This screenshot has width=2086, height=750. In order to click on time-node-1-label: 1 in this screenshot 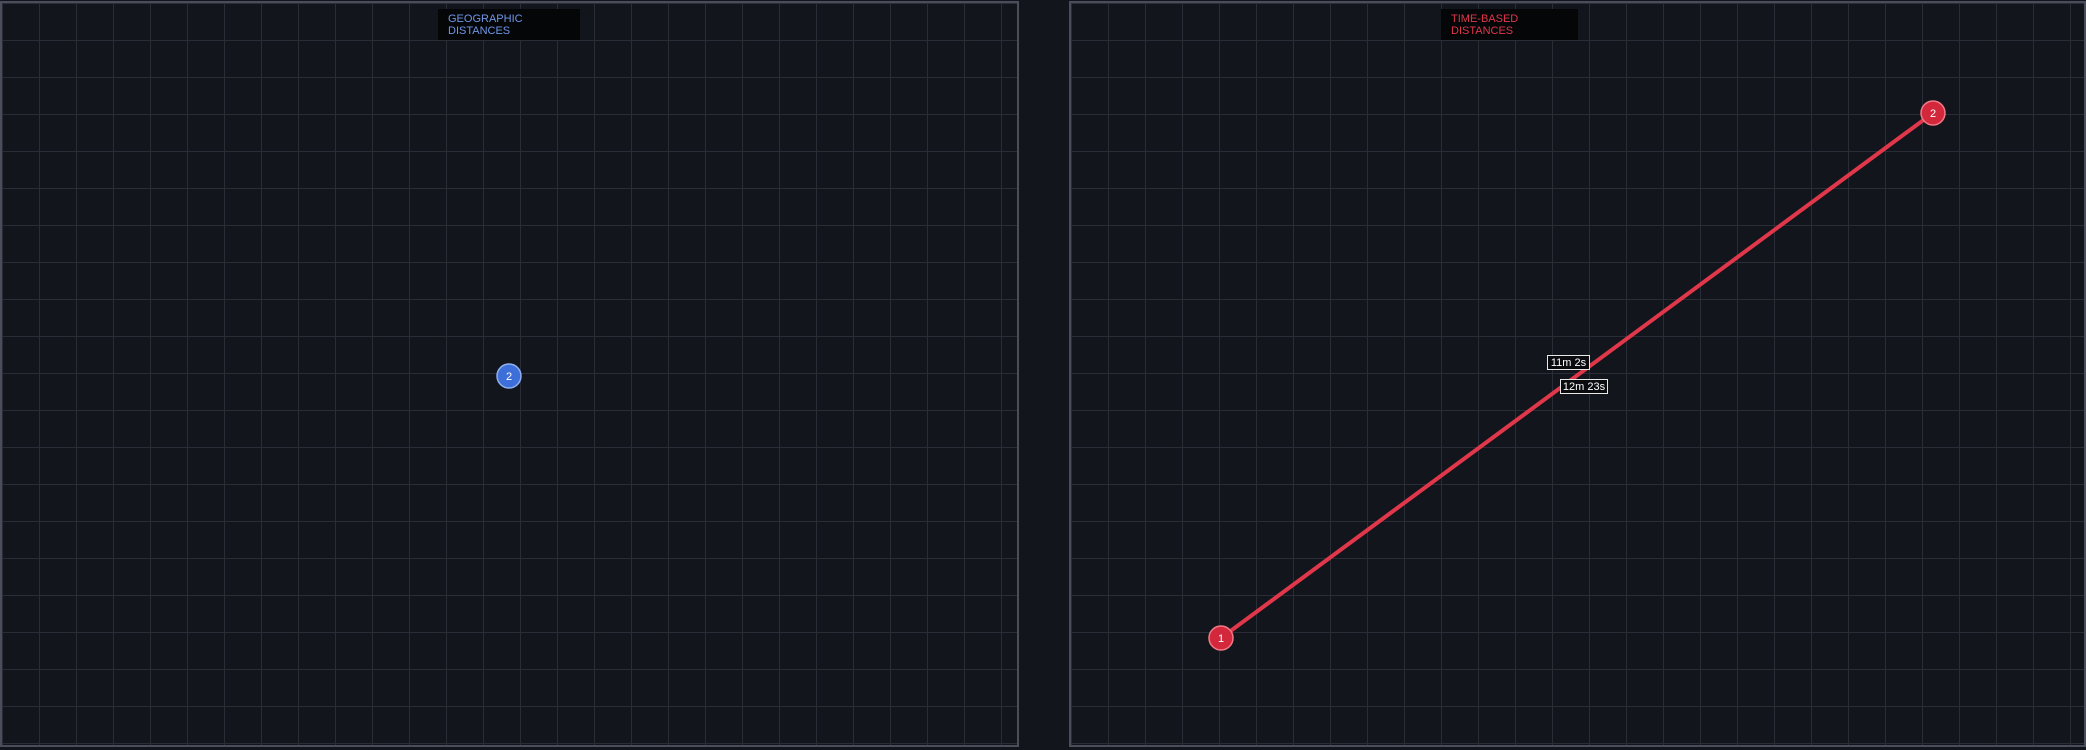, I will do `click(1221, 639)`.